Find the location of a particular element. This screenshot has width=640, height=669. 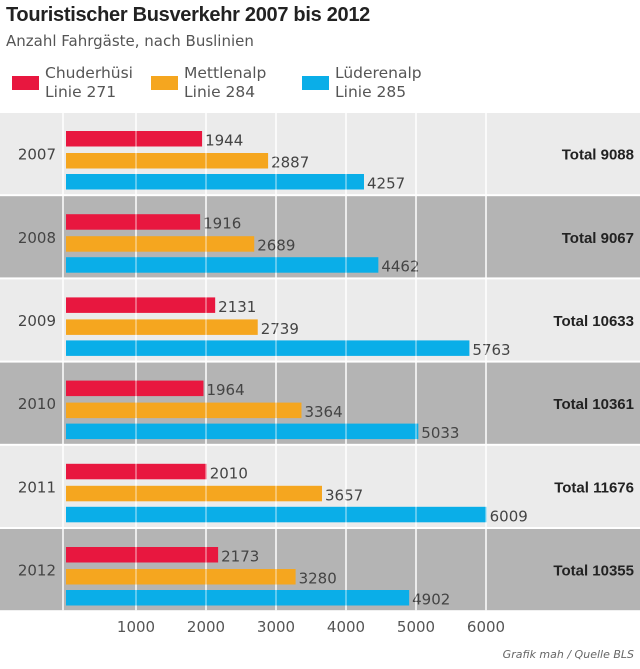

legend-item-chuderhuesi: Chuderhüsi Linie 271 is located at coordinates (72, 83).